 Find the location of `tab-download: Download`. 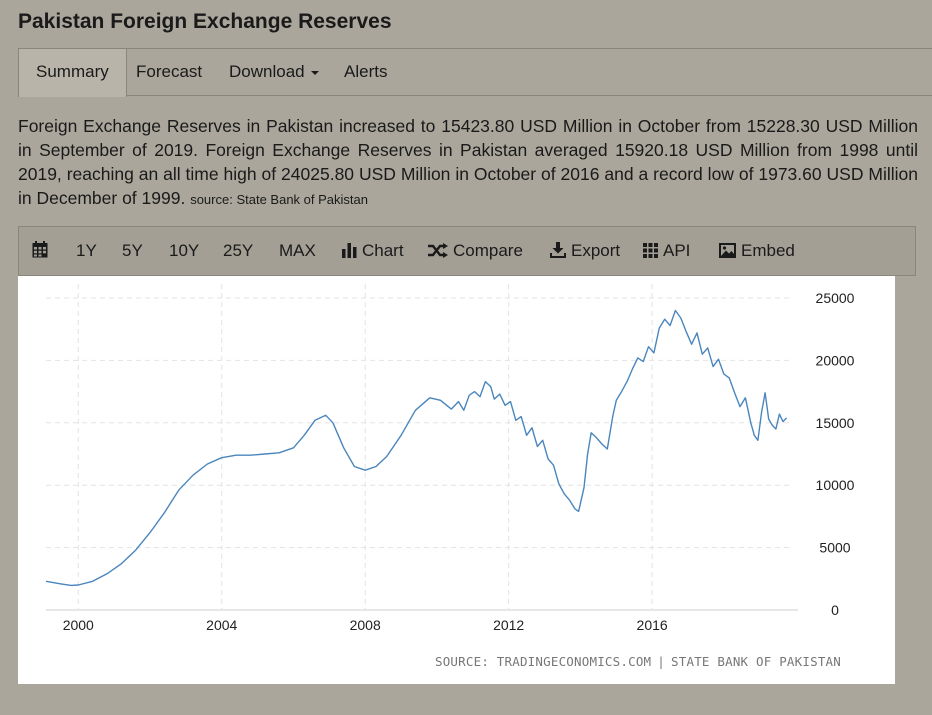

tab-download: Download is located at coordinates (274, 72).